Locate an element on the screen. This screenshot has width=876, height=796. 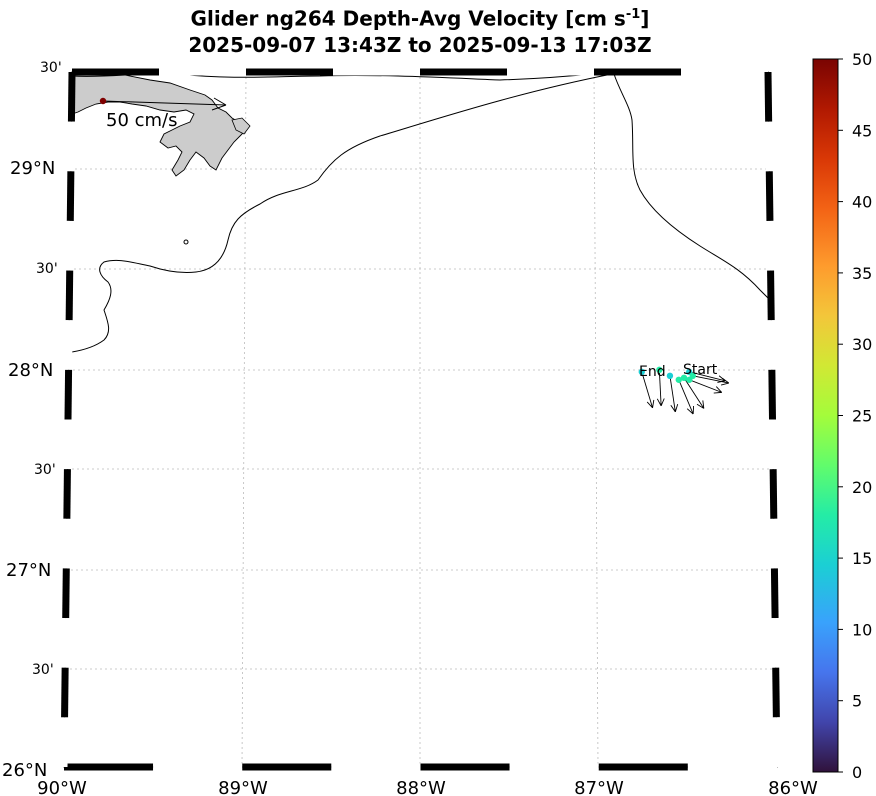
colorbar-tick-label: 35 is located at coordinates (862, 273).